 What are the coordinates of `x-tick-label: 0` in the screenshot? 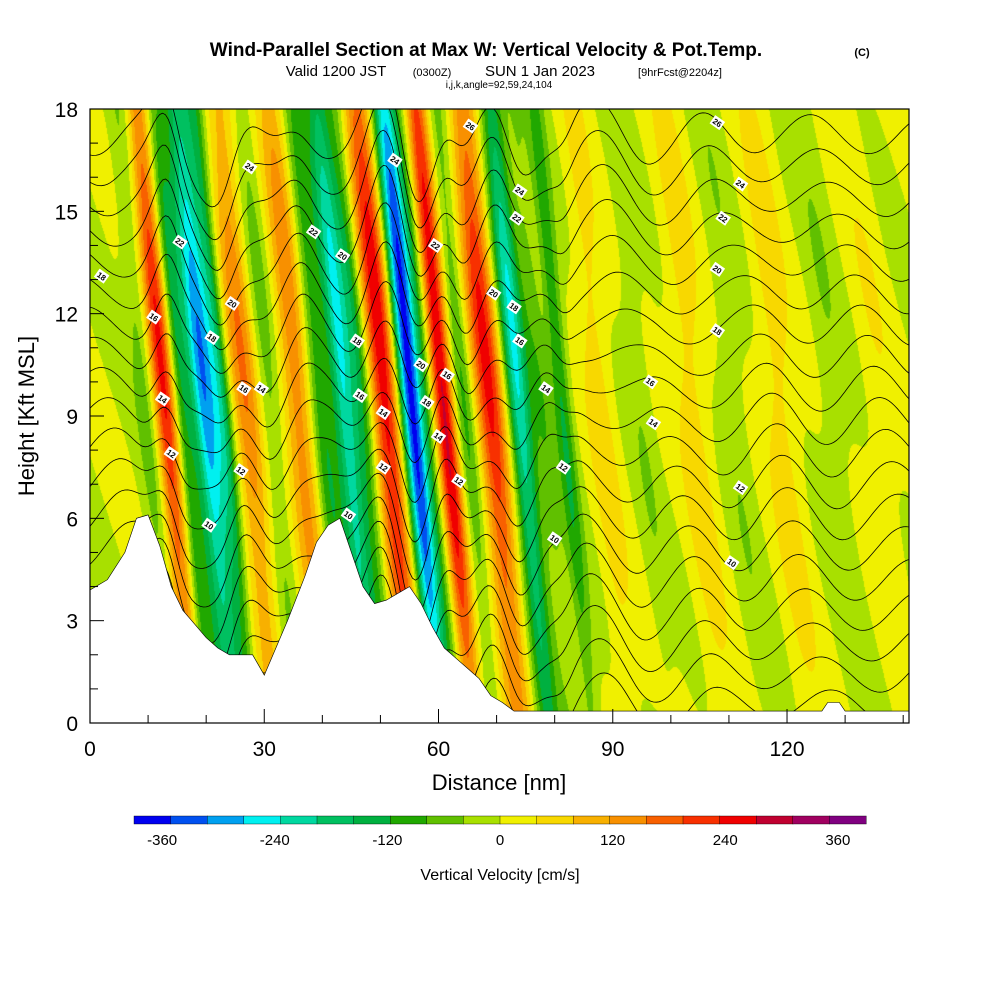 It's located at (90, 749).